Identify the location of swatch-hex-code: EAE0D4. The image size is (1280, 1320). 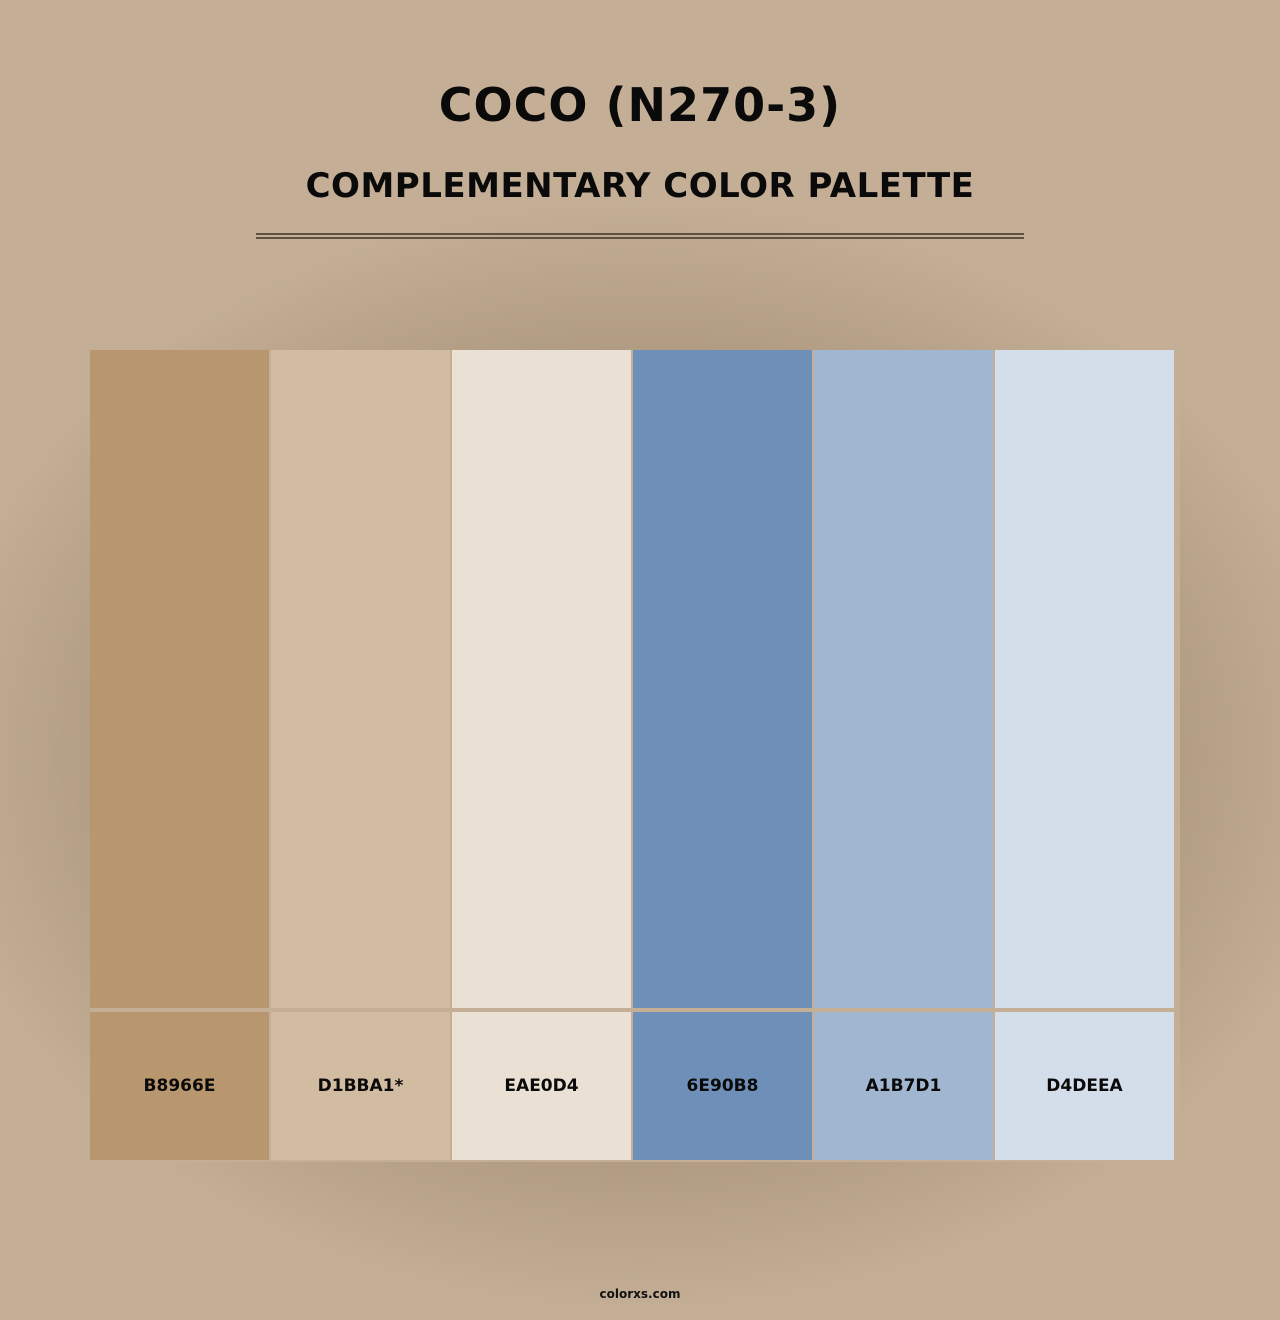
(541, 1086).